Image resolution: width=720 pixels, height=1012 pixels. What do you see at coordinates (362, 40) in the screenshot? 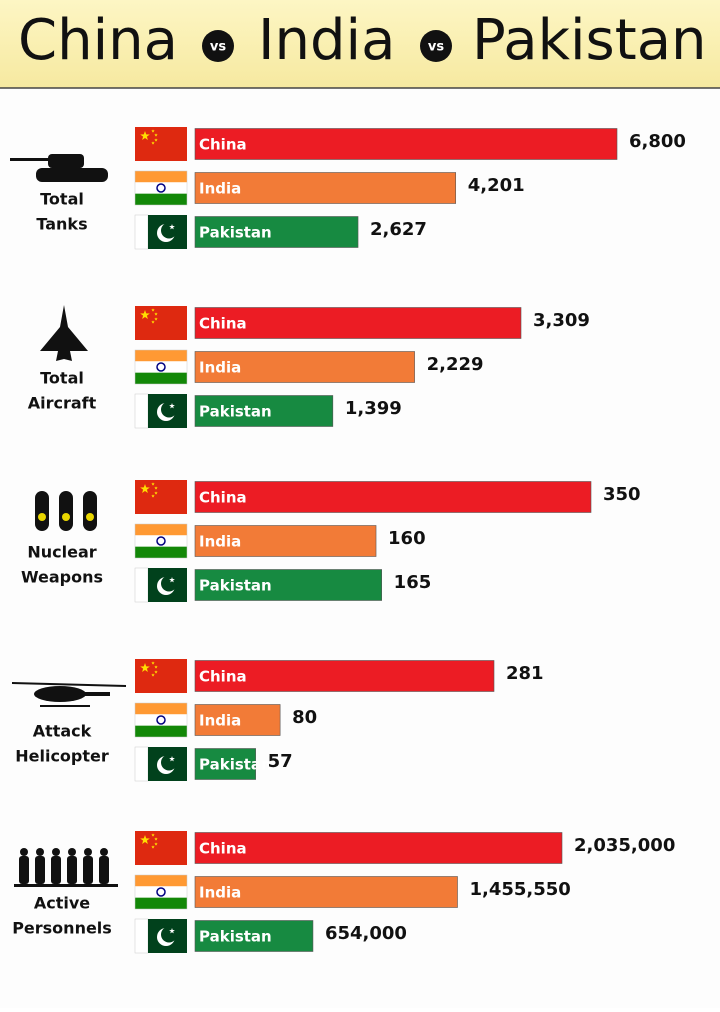
I see `header: China vs India vs Pakistan` at bounding box center [362, 40].